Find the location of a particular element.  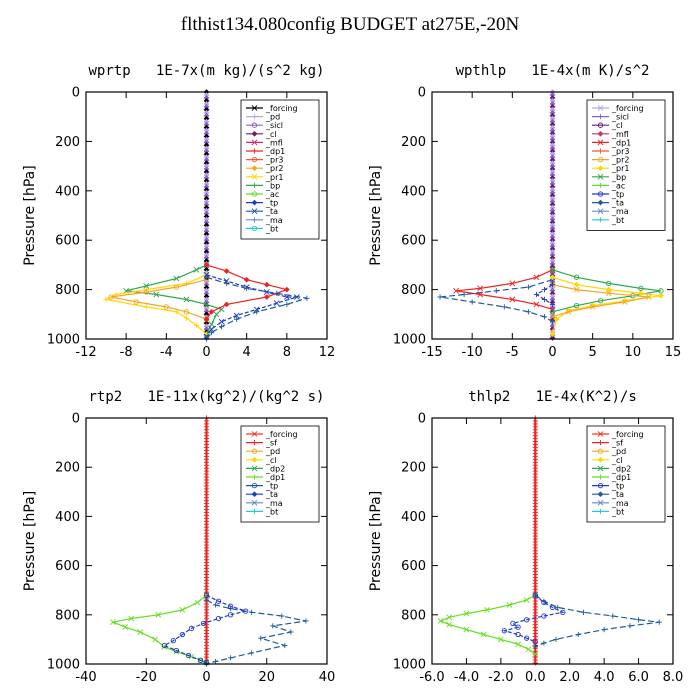

plot-frame is located at coordinates (552, 215).